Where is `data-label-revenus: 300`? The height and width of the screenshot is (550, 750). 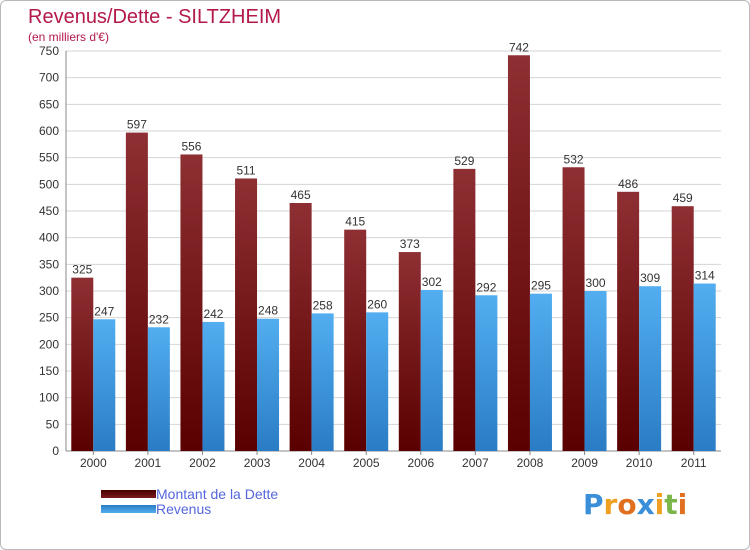
data-label-revenus: 300 is located at coordinates (596, 283).